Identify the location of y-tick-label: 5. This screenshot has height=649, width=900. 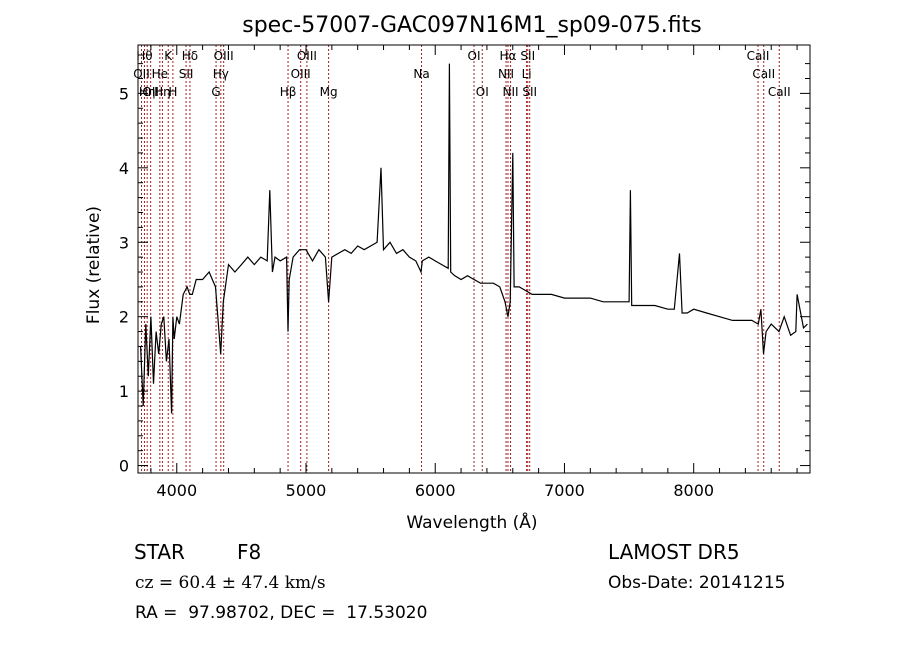
(124, 93).